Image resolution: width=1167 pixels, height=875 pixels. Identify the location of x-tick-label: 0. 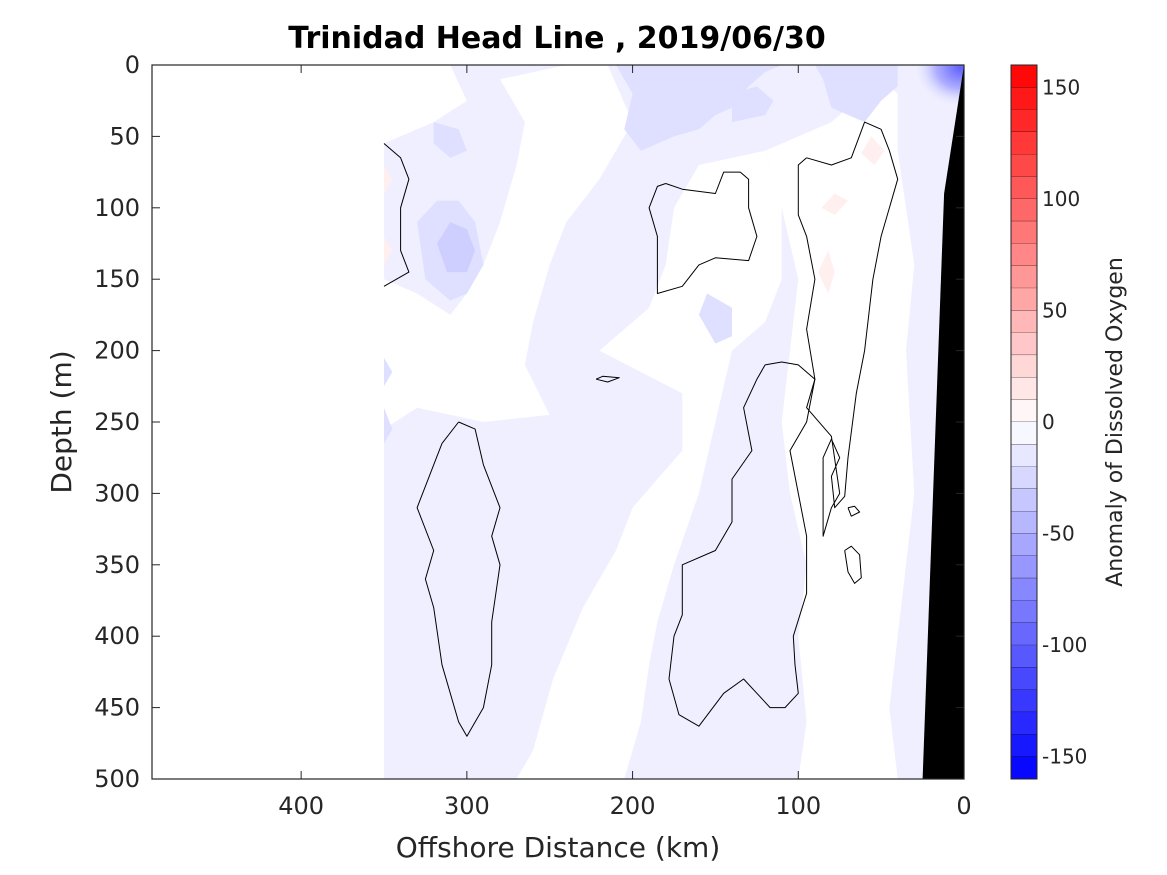
(963, 806).